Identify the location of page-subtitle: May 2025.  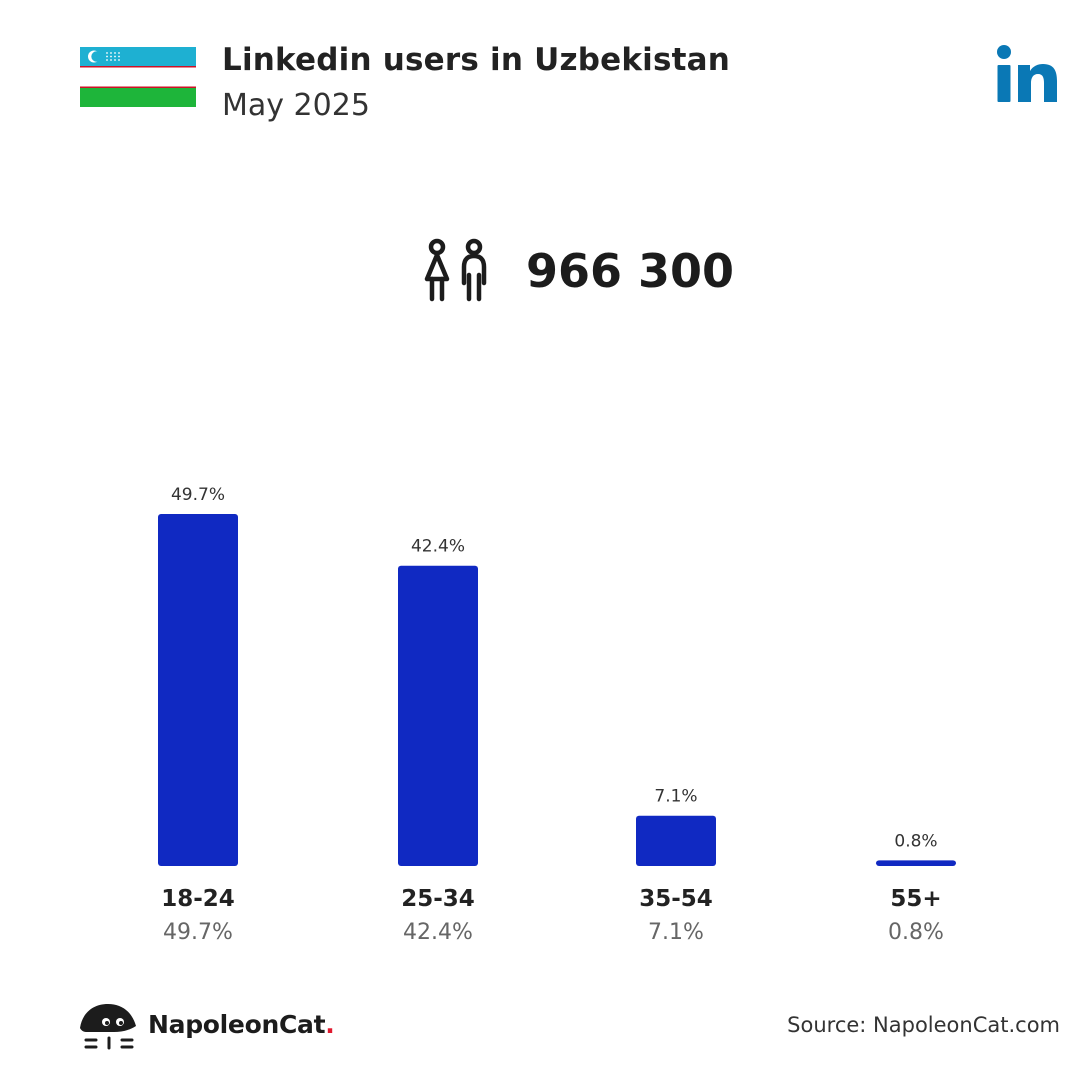
(296, 105).